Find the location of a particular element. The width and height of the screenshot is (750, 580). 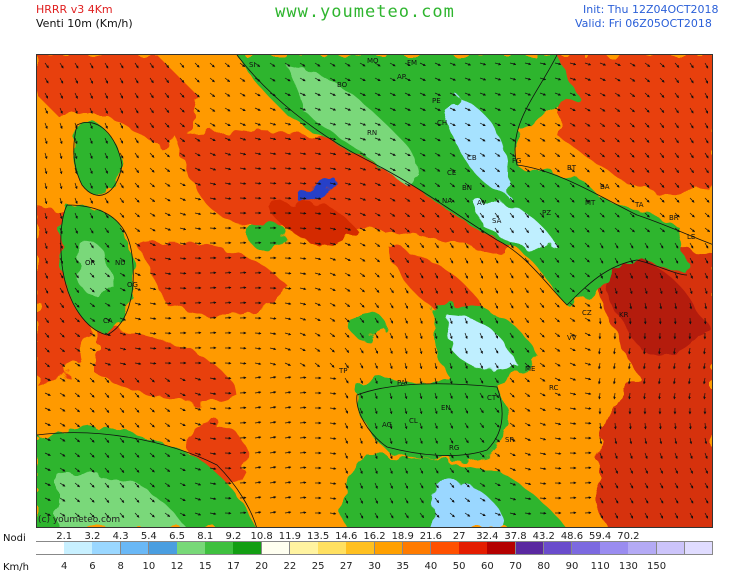

city-label: FG is located at coordinates (516, 161).